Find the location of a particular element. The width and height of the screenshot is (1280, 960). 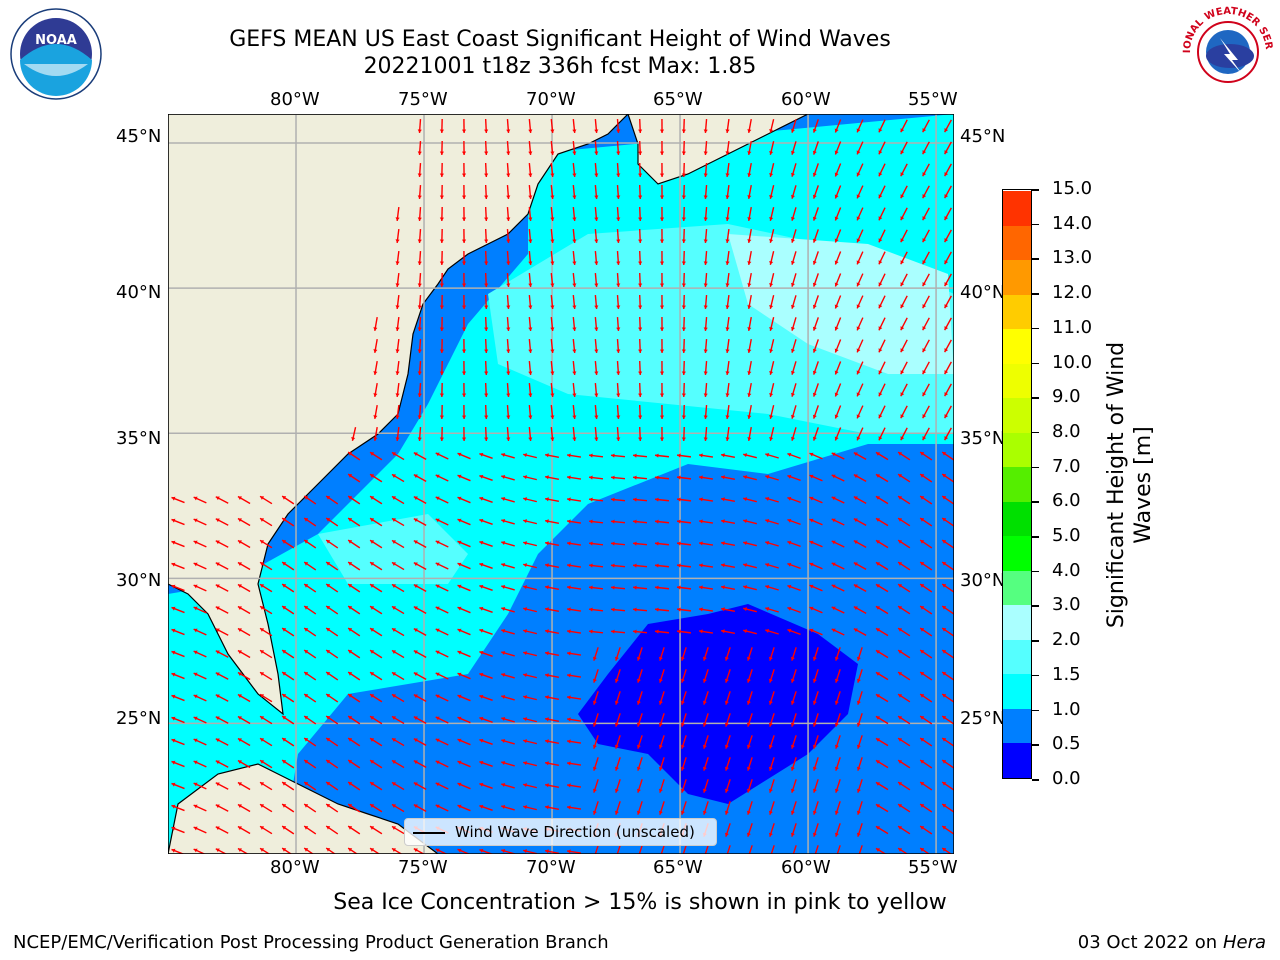

colorbar-segment is located at coordinates (1017, 726).